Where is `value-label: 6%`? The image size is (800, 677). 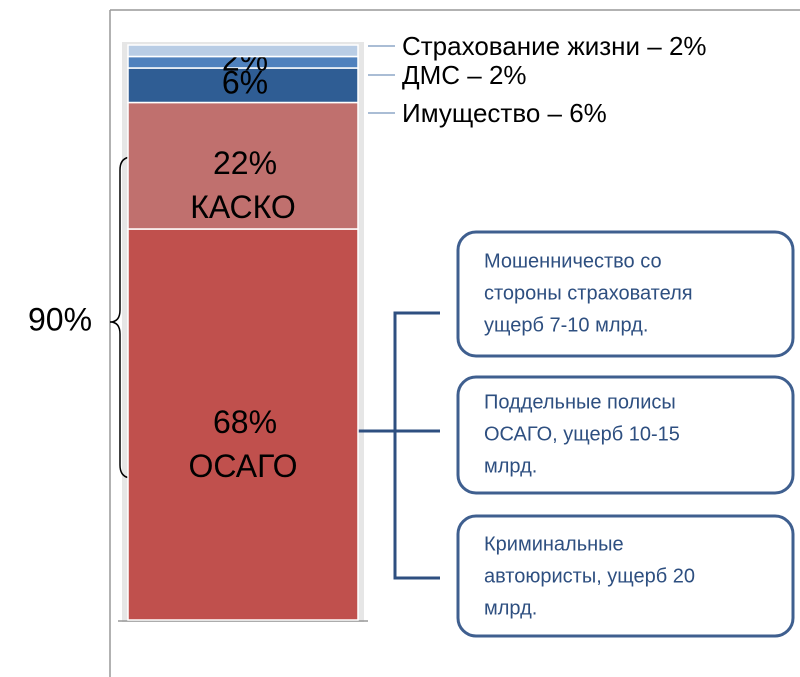
value-label: 6% is located at coordinates (245, 83).